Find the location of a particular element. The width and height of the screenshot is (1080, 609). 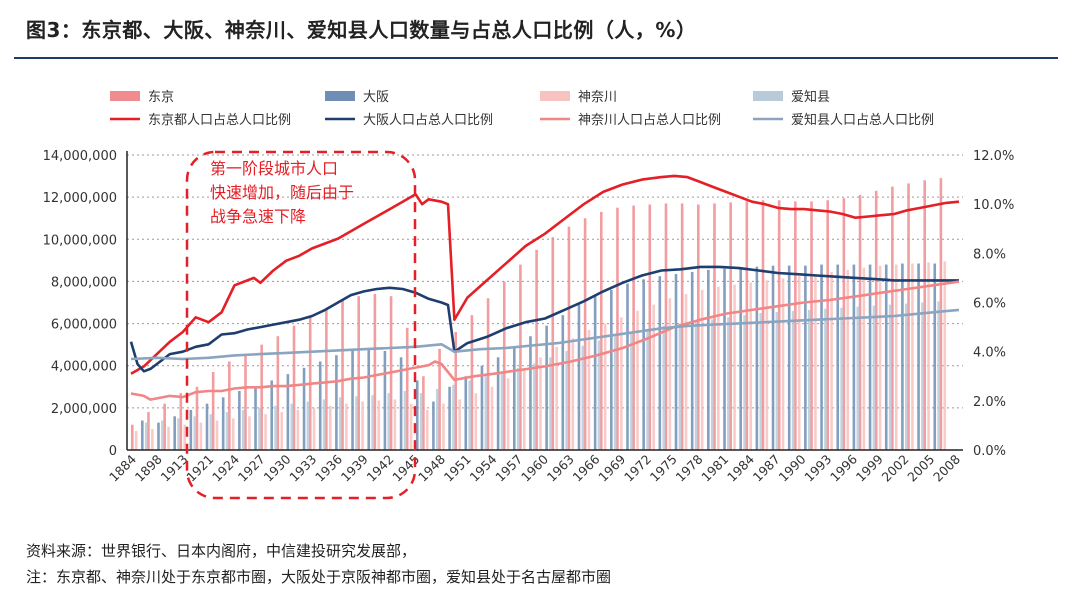

y-right-tick-label: 0.0% is located at coordinates (989, 451).